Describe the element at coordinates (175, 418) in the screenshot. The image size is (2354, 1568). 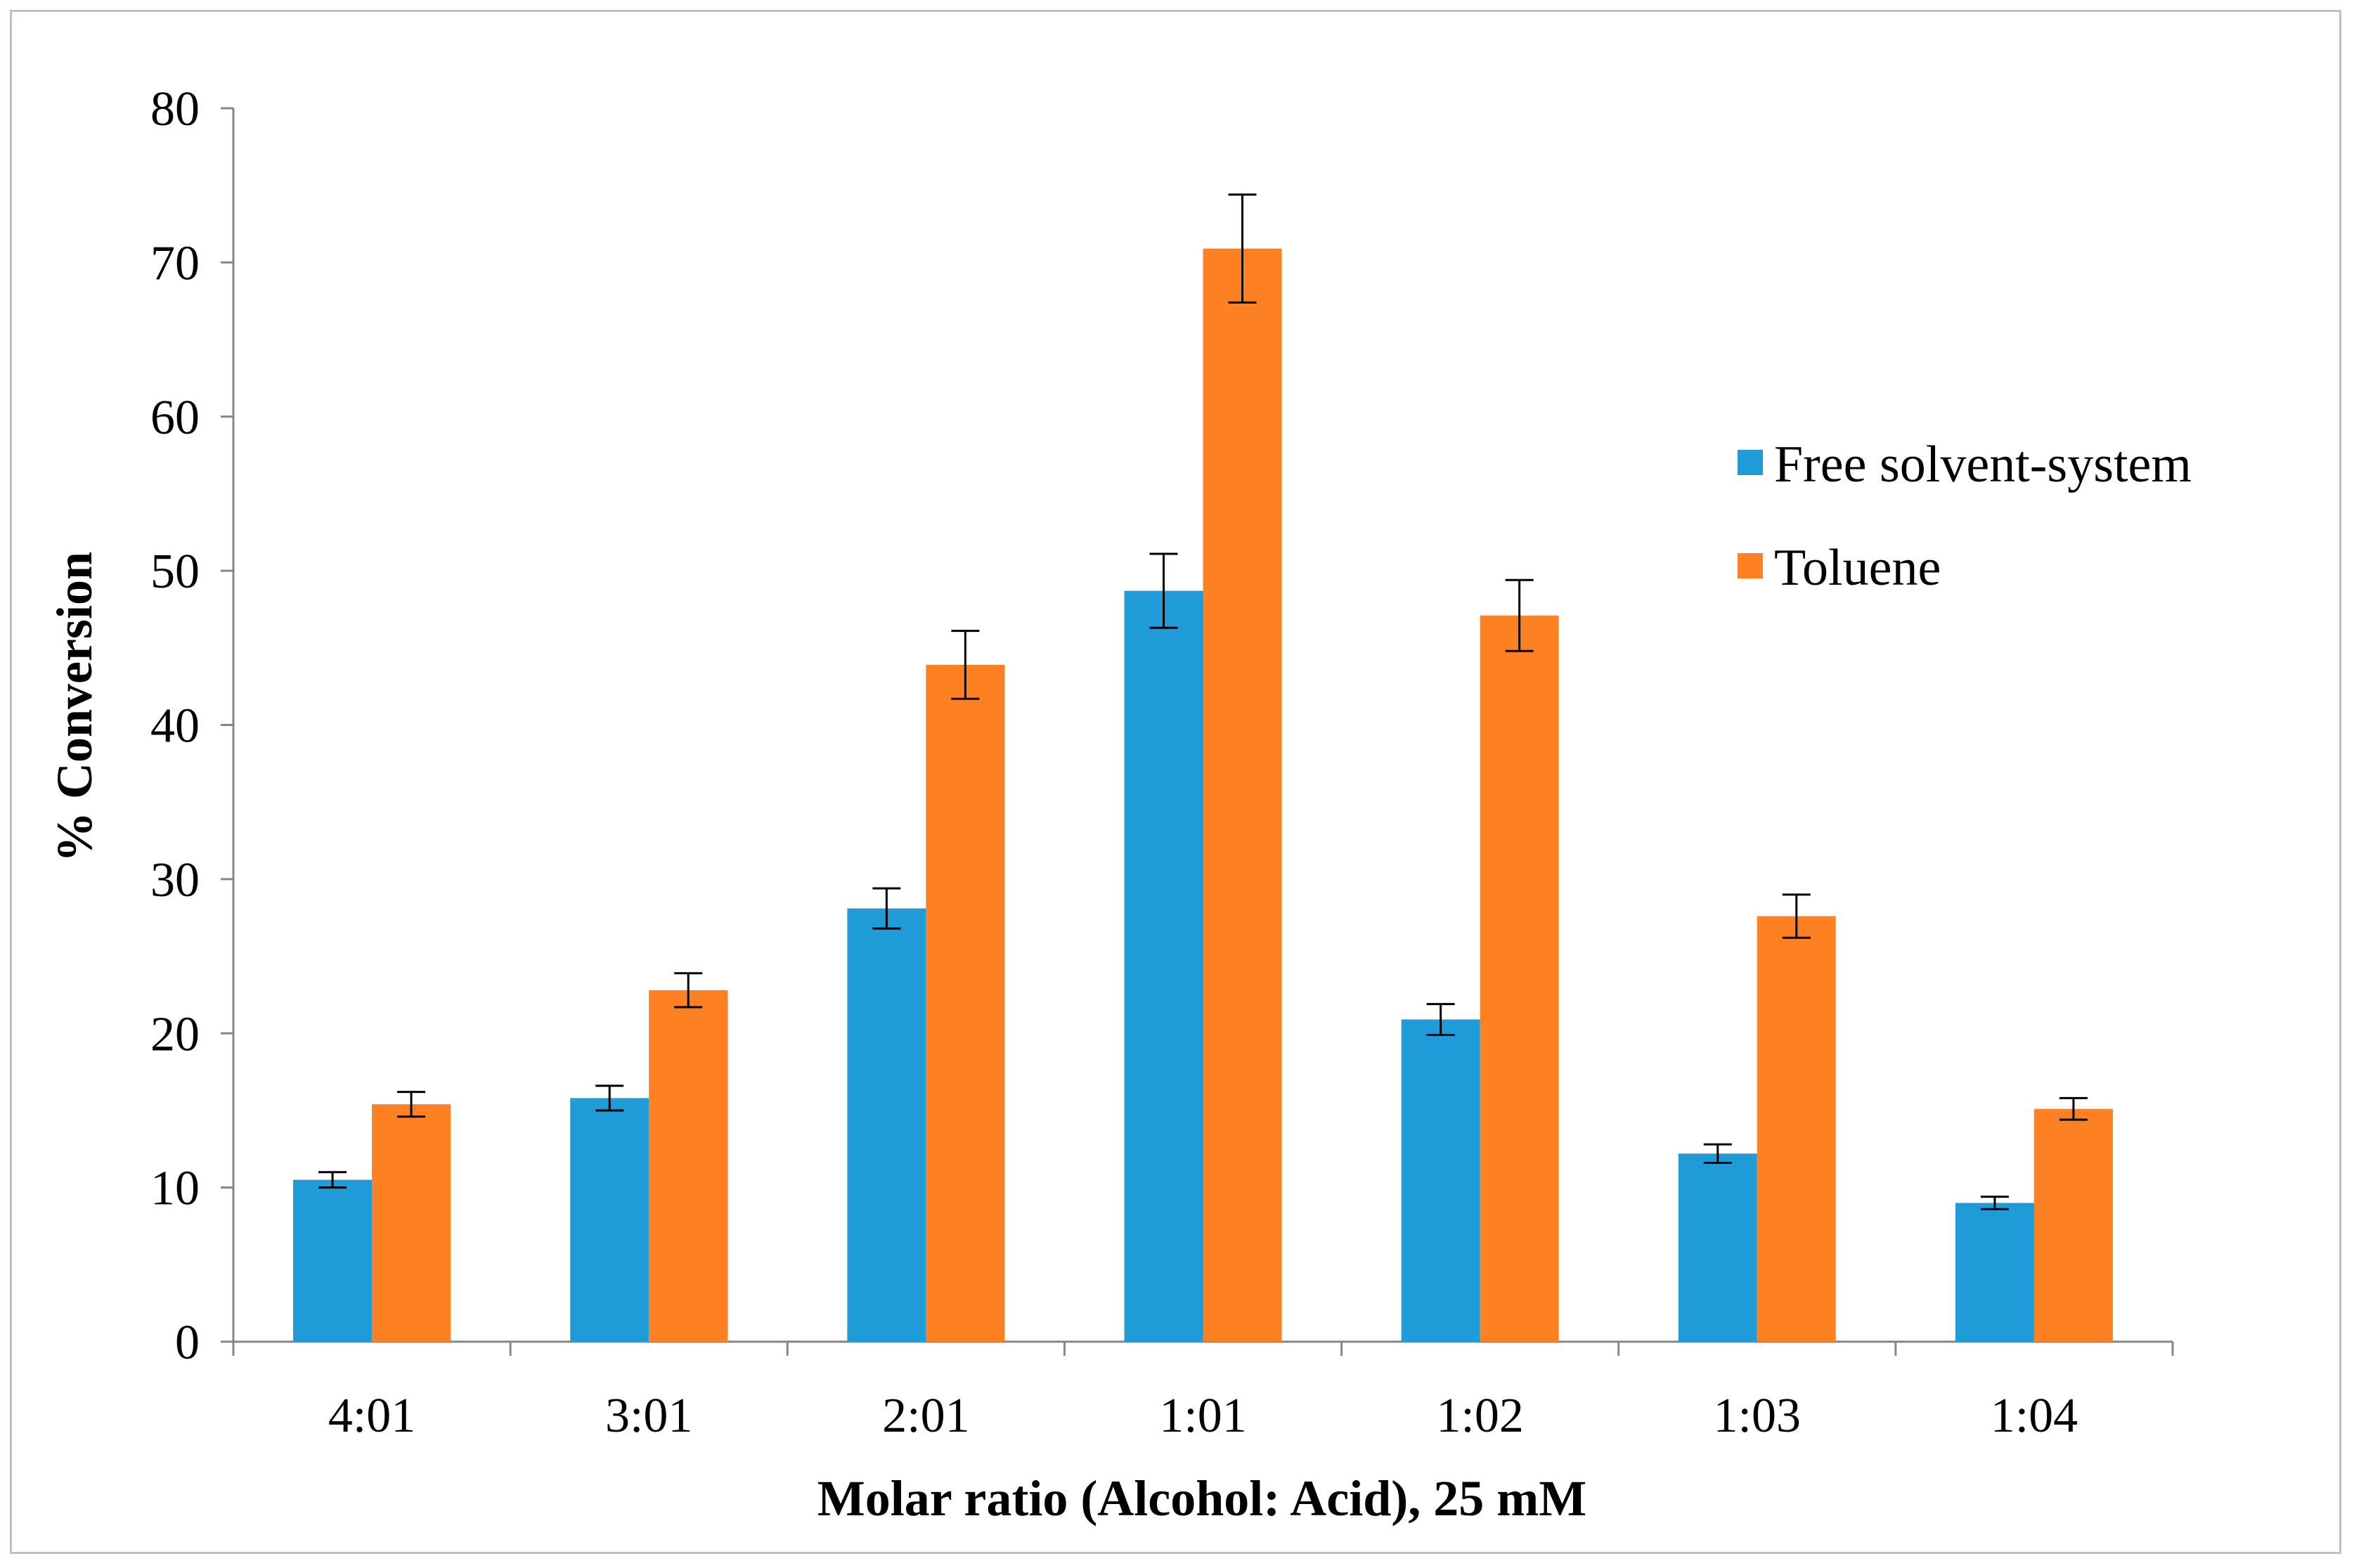
I see `y-tick-label: 60` at that location.